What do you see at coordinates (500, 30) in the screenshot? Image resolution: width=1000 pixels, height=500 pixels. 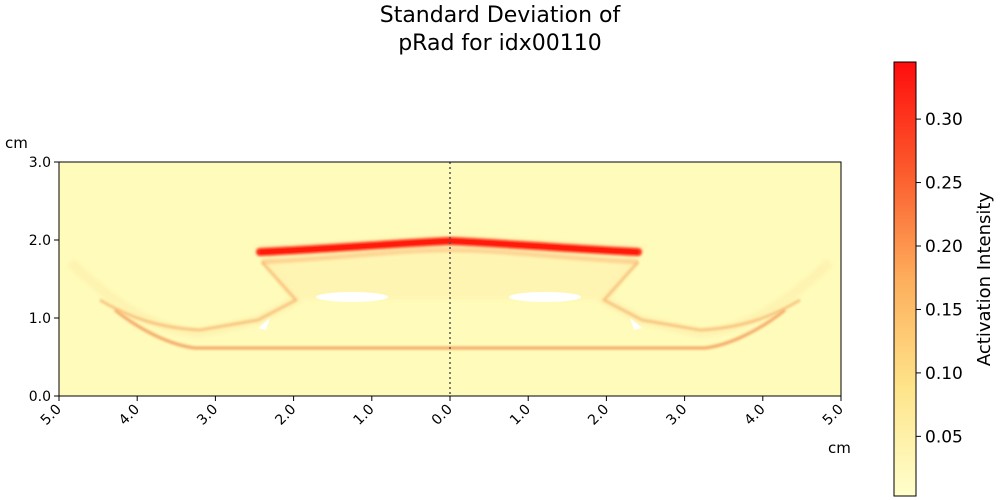 I see `chart-title: Standard Deviation of pRad for idx00110` at bounding box center [500, 30].